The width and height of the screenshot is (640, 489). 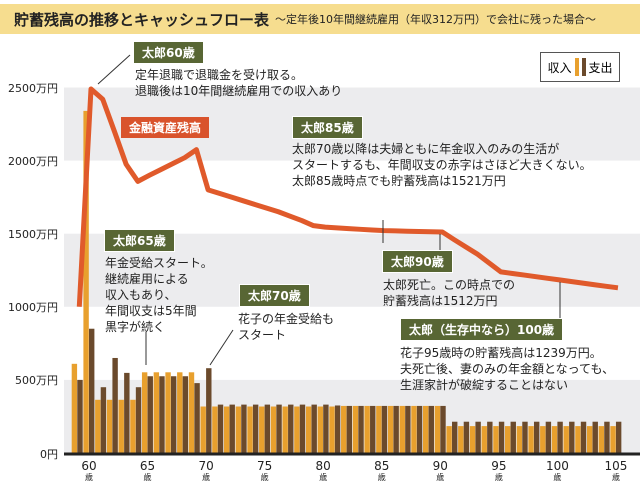 I want to click on annotation-text-65: 年金受給スタート。 継続雇用による 収入もあり、 年間収支は5年間 黒字が続く, so click(x=159, y=295).